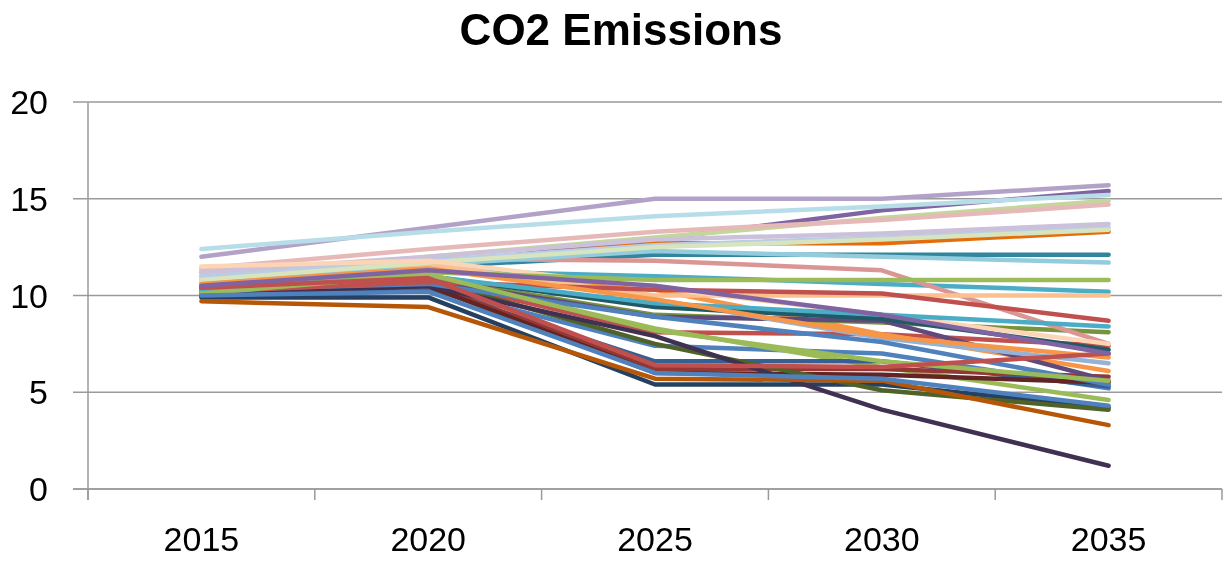 The width and height of the screenshot is (1225, 565). What do you see at coordinates (655, 539) in the screenshot?
I see `x-tick-label: 2025` at bounding box center [655, 539].